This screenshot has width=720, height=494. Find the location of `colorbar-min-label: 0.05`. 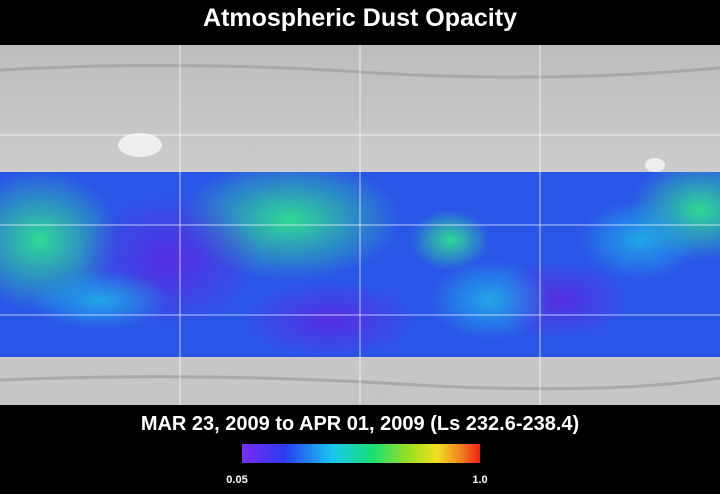

colorbar-min-label: 0.05 is located at coordinates (236, 480).